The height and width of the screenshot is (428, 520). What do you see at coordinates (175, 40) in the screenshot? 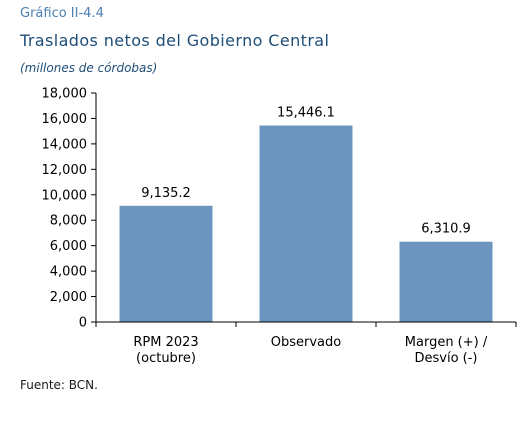
I see `chart-title: Traslados netos del Gobierno Central` at bounding box center [175, 40].